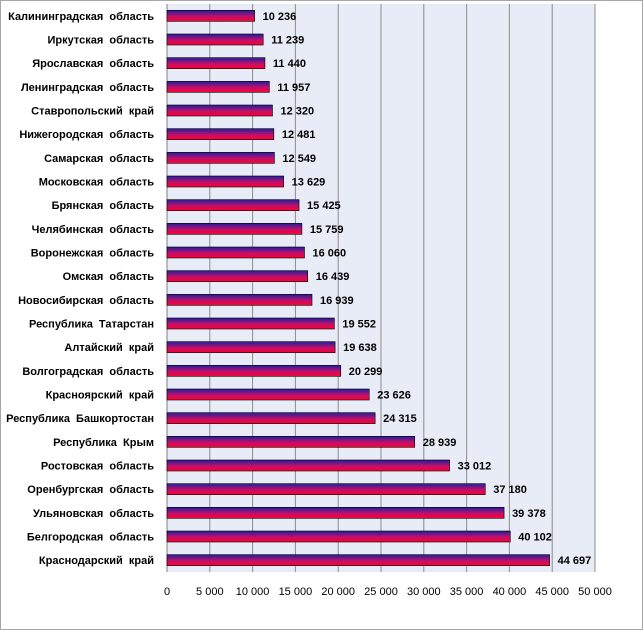 Image resolution: width=643 pixels, height=630 pixels. Describe the element at coordinates (86, 135) in the screenshot. I see `category-label: Нижегородская область` at that location.